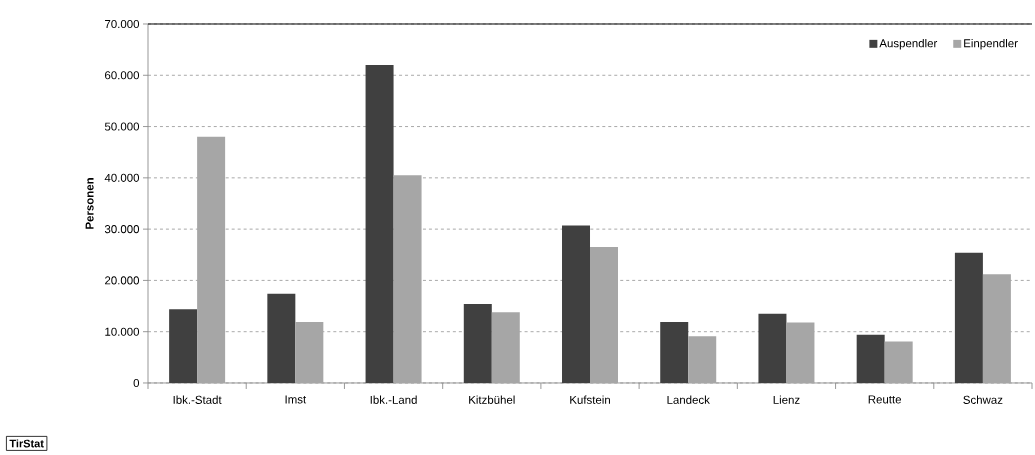  What do you see at coordinates (492, 399) in the screenshot?
I see `x-tick-label: Kitzbühel` at bounding box center [492, 399].